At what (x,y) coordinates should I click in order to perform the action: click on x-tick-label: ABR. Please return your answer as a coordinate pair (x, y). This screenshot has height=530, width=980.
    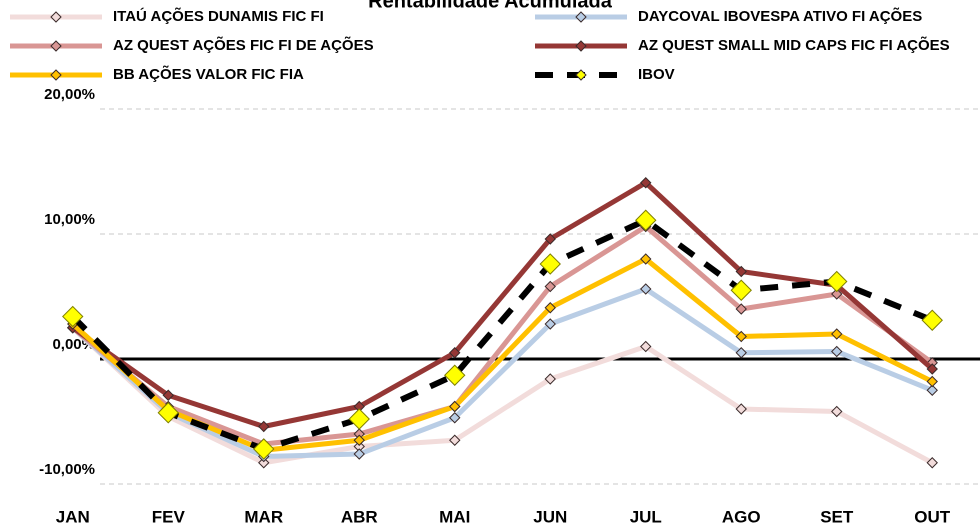
    Looking at the image, I should click on (359, 516).